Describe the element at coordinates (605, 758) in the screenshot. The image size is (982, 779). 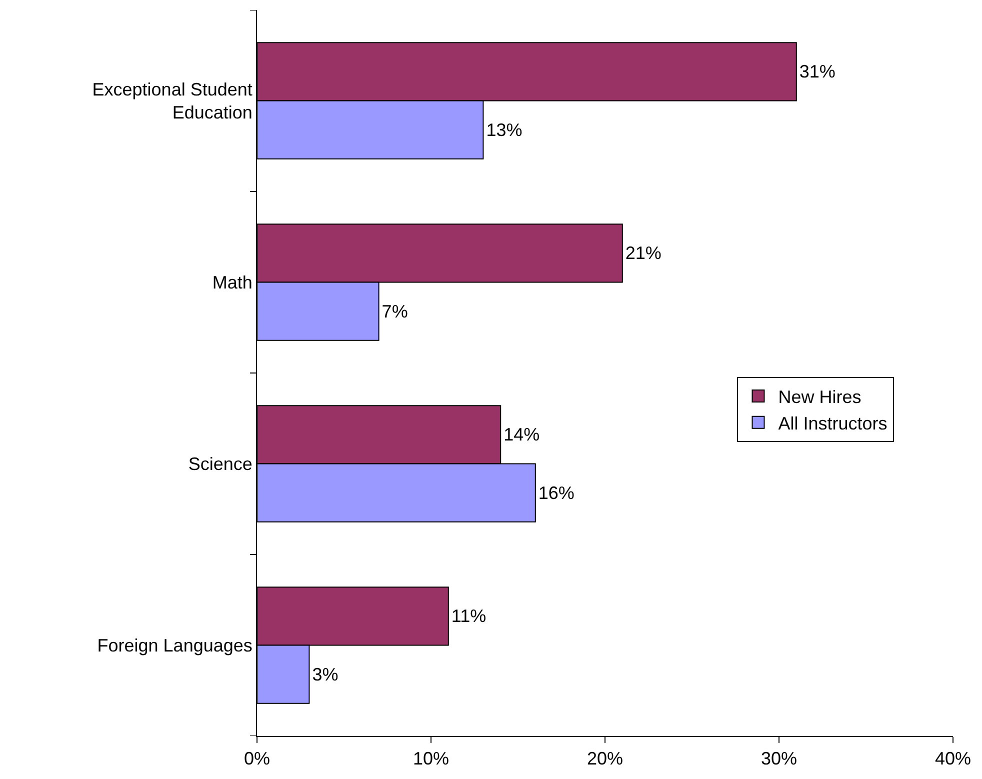
I see `x-tick-label: 20%` at that location.